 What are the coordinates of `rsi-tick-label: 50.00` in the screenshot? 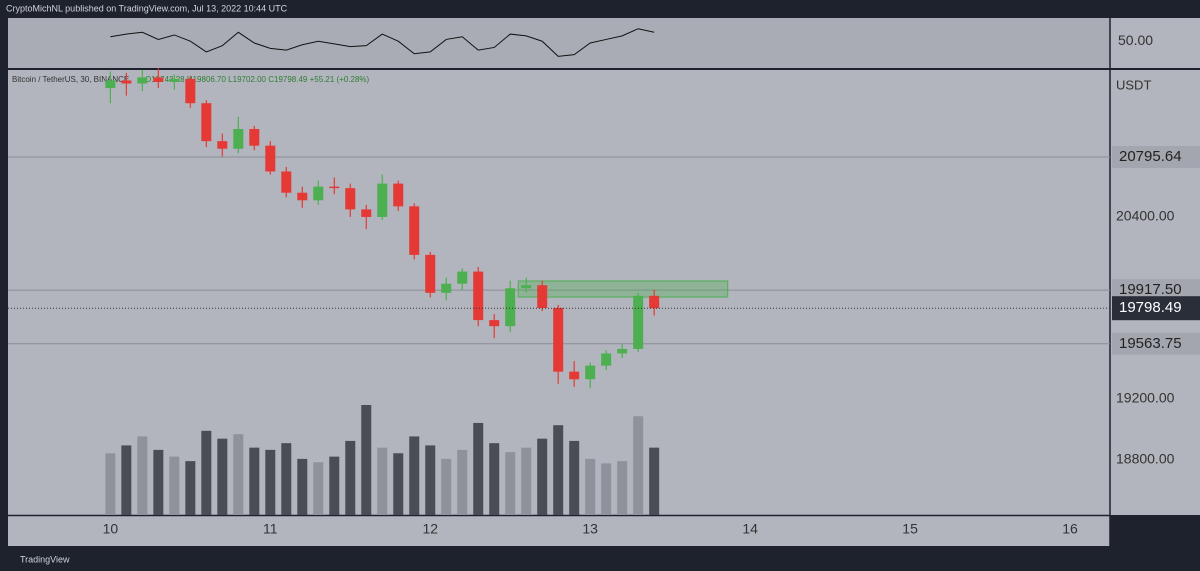 It's located at (1135, 40).